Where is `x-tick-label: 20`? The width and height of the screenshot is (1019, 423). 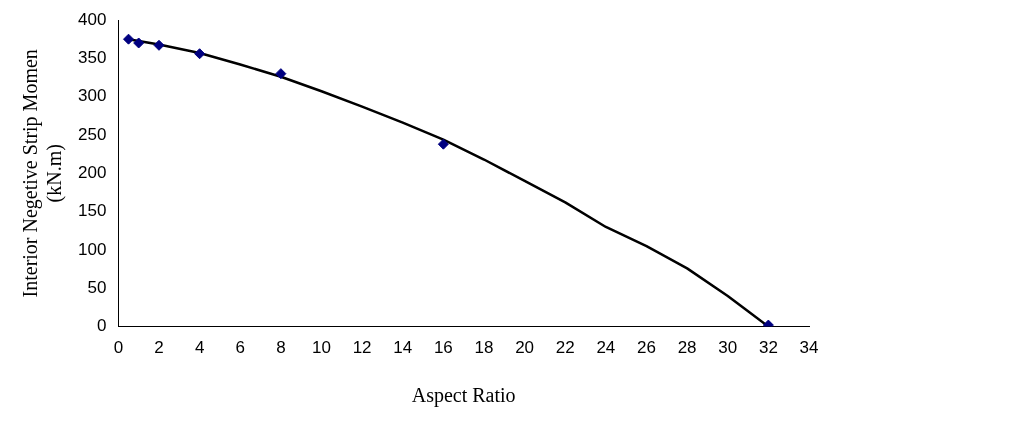
x-tick-label: 20 is located at coordinates (525, 348).